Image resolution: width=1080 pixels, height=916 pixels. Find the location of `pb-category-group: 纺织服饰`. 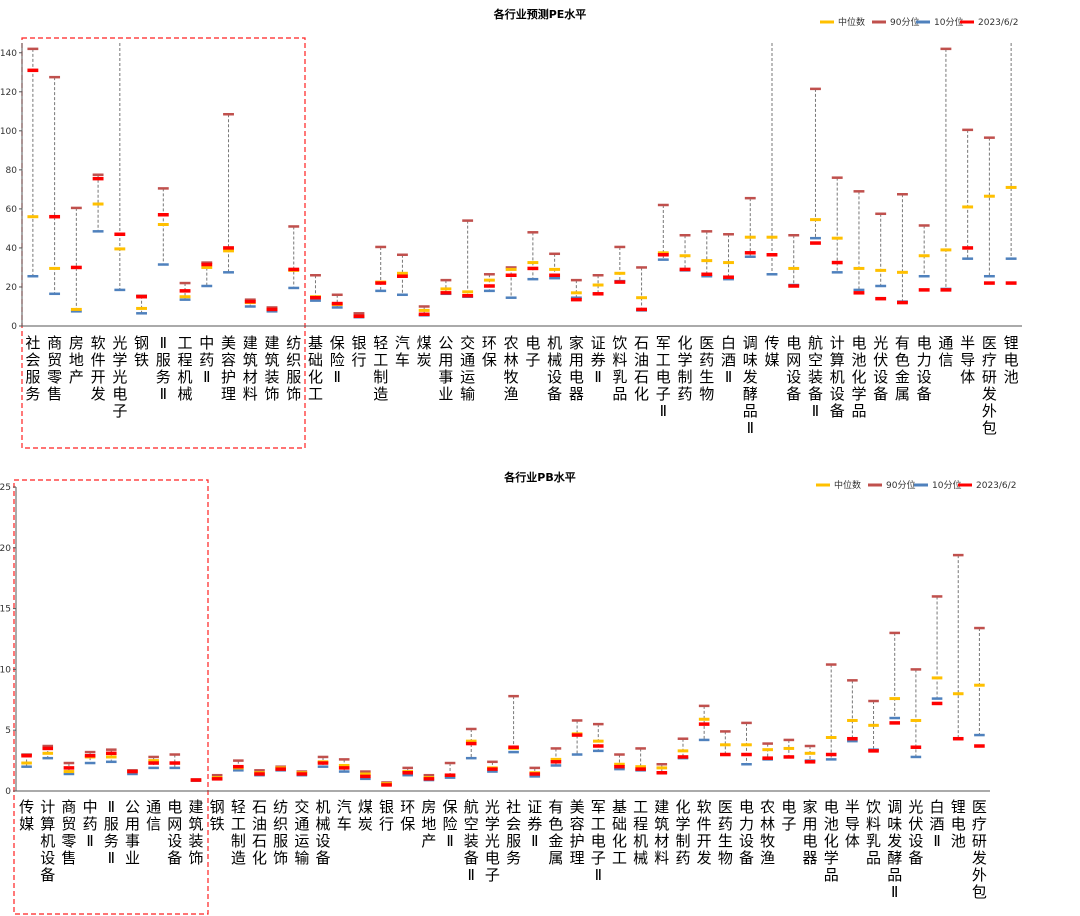

pb-category-group: 纺织服饰 is located at coordinates (280, 816).